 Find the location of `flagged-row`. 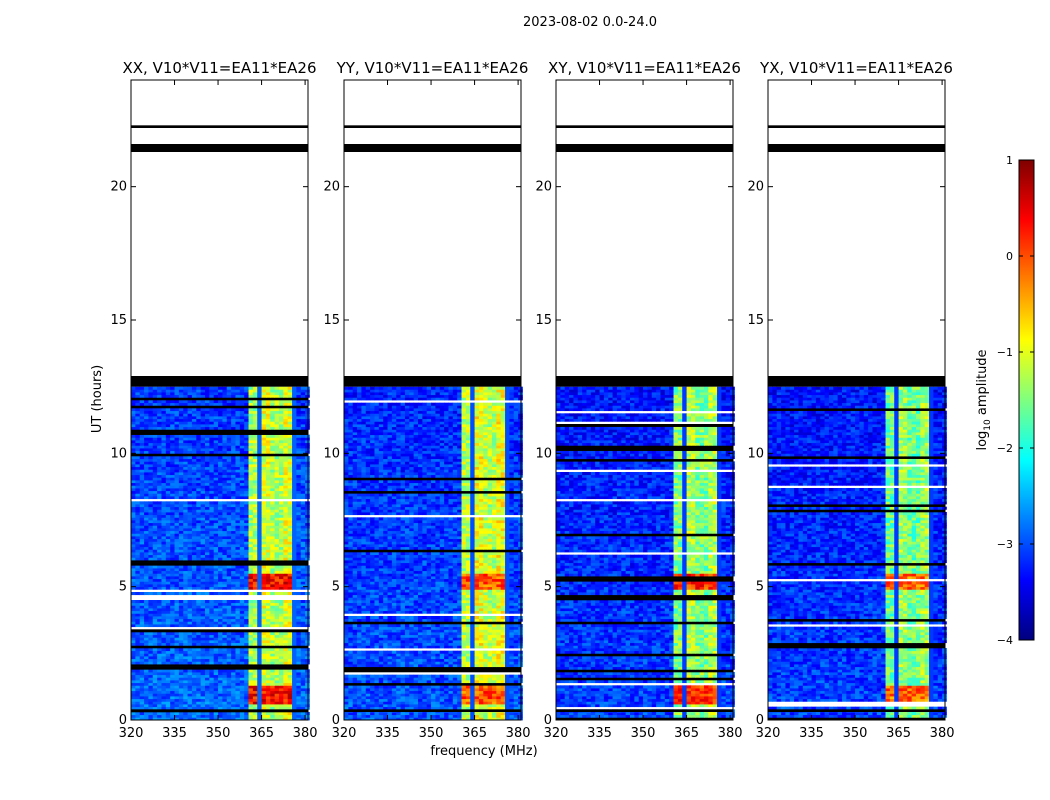

flagged-row is located at coordinates (219, 647).